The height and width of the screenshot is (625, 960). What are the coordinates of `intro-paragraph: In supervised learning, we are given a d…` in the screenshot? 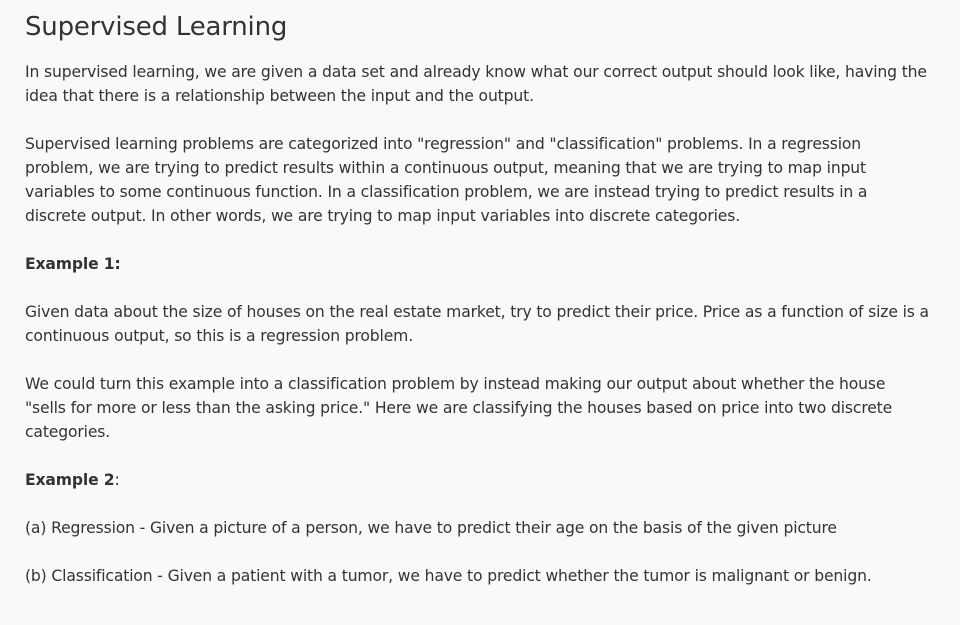 It's located at (476, 84).